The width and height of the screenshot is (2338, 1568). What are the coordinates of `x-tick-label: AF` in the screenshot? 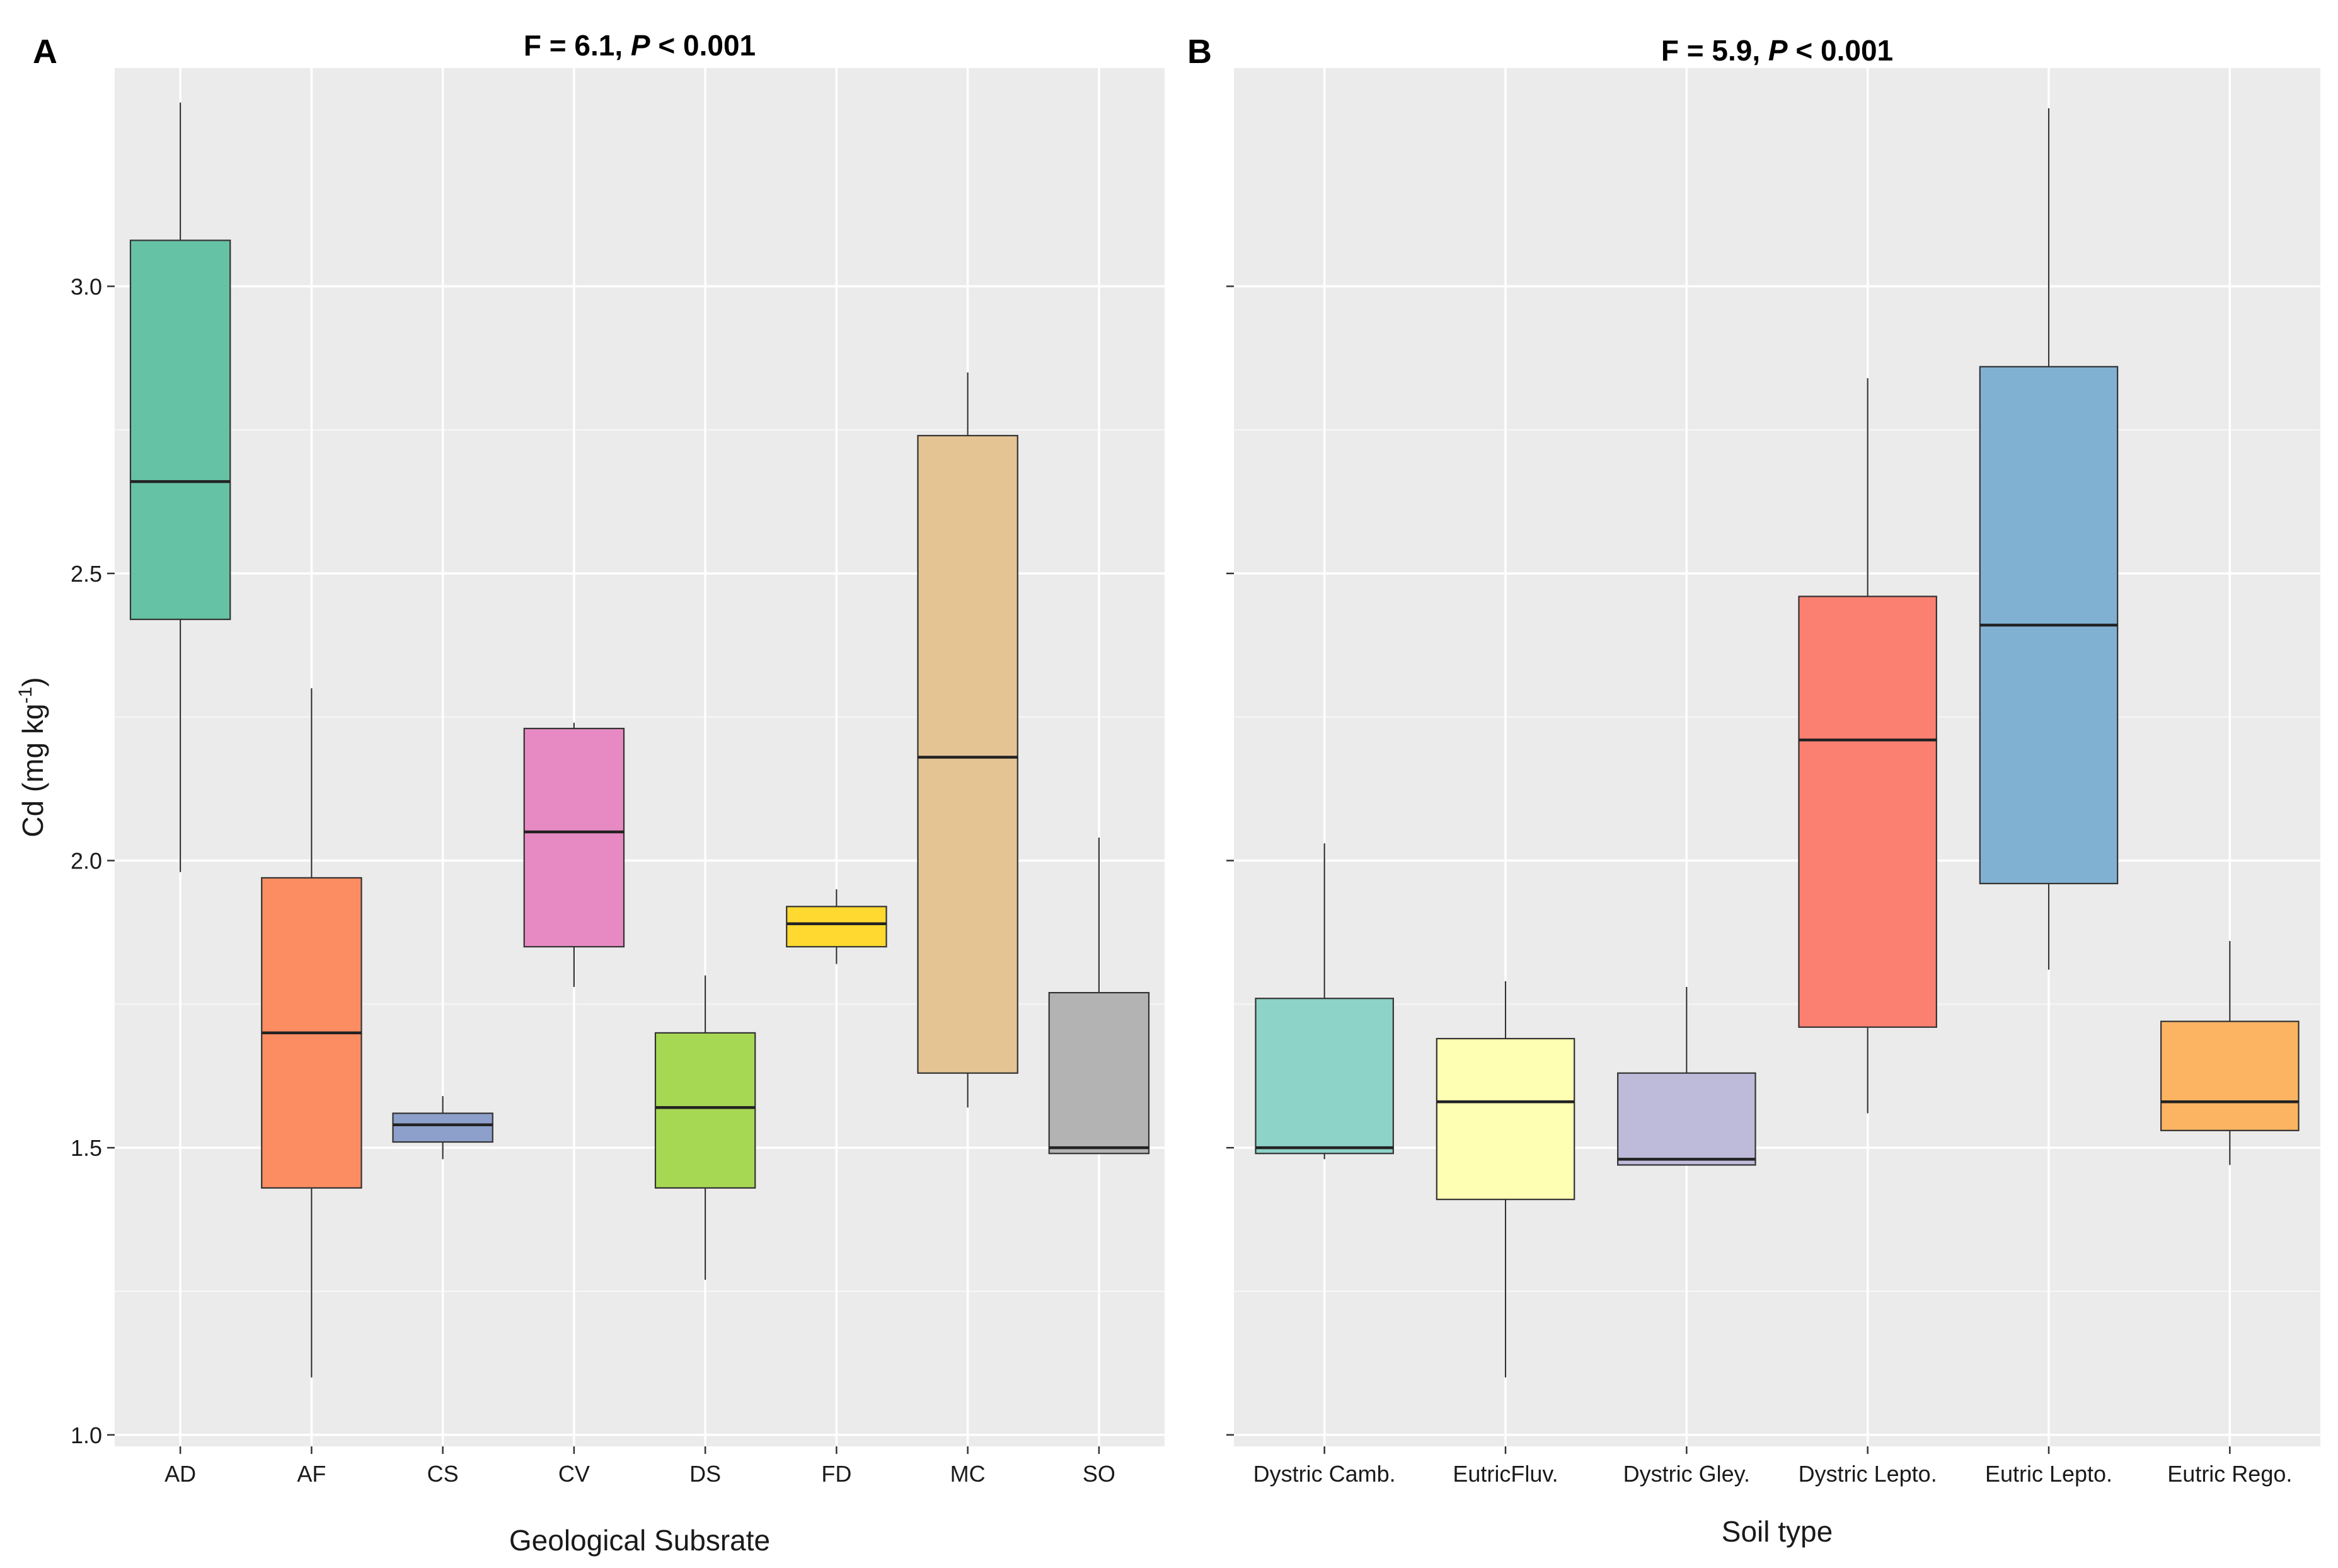 It's located at (311, 1474).